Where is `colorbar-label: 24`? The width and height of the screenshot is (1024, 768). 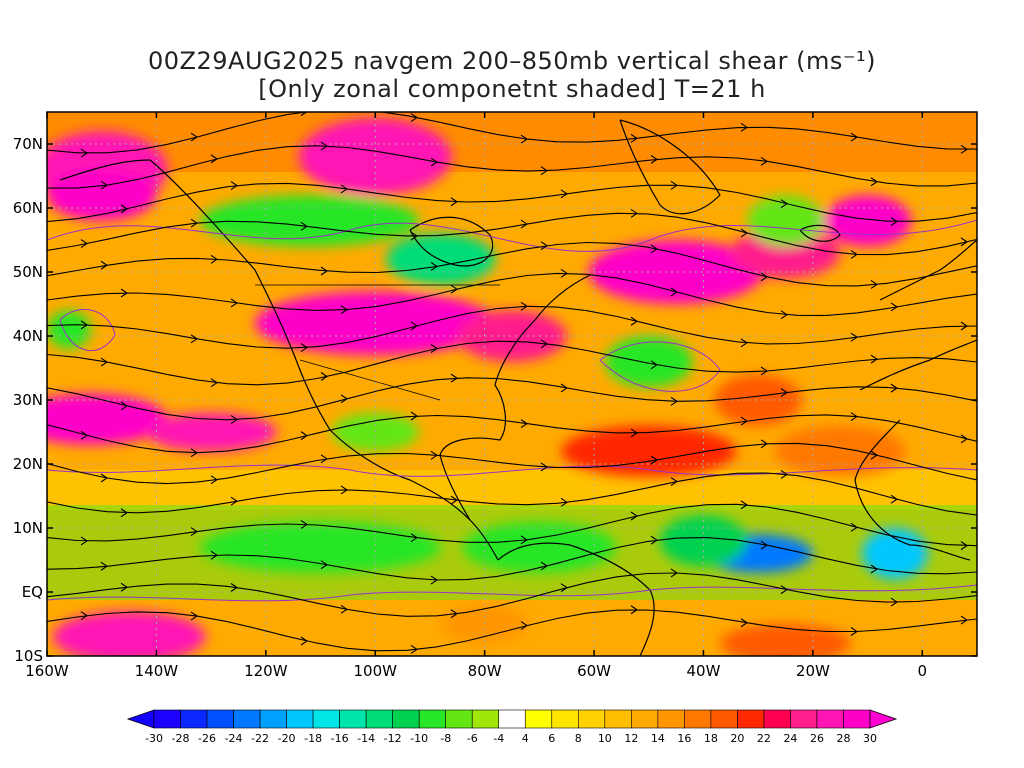 colorbar-label: 24 is located at coordinates (790, 738).